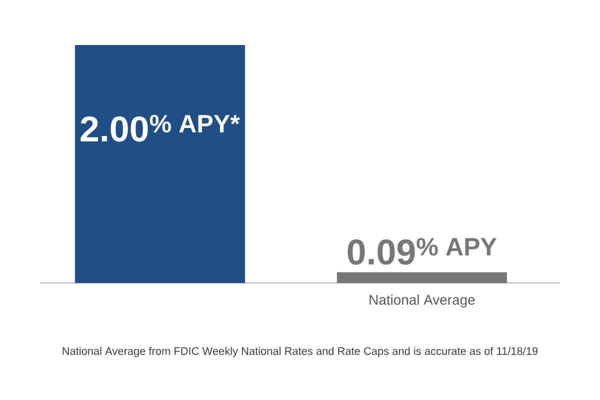  What do you see at coordinates (160, 128) in the screenshot?
I see `data-label: 2.00$^{% APY*}$` at bounding box center [160, 128].